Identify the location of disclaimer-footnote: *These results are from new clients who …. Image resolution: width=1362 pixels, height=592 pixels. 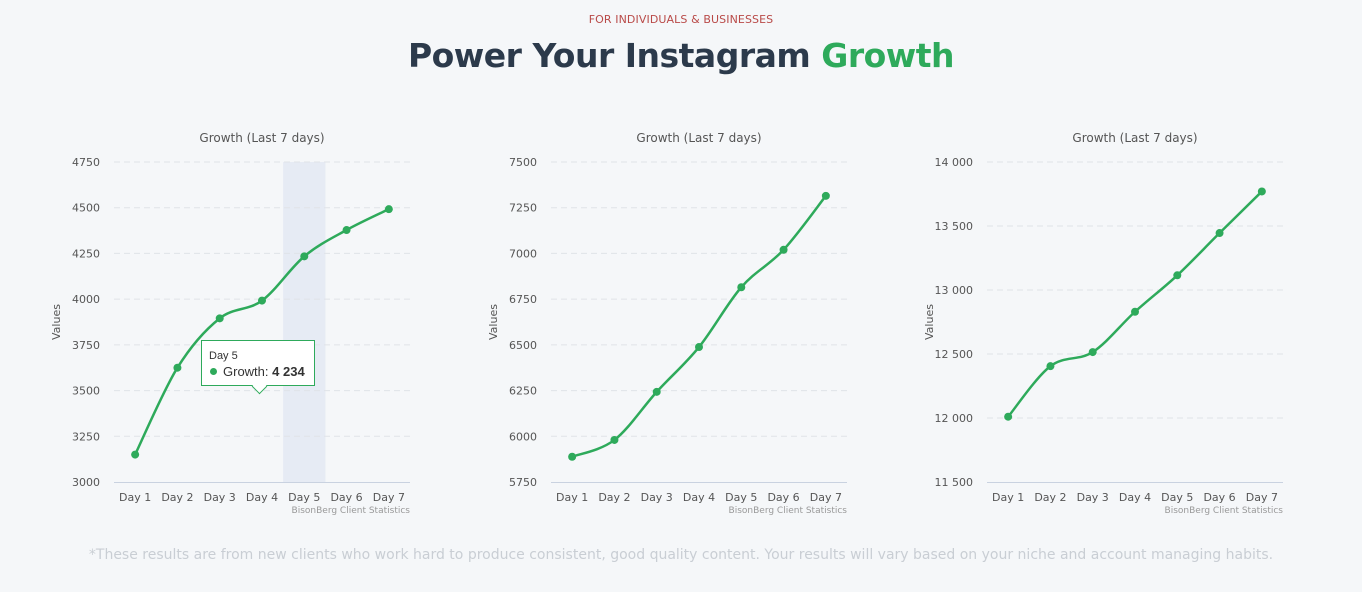
(681, 555).